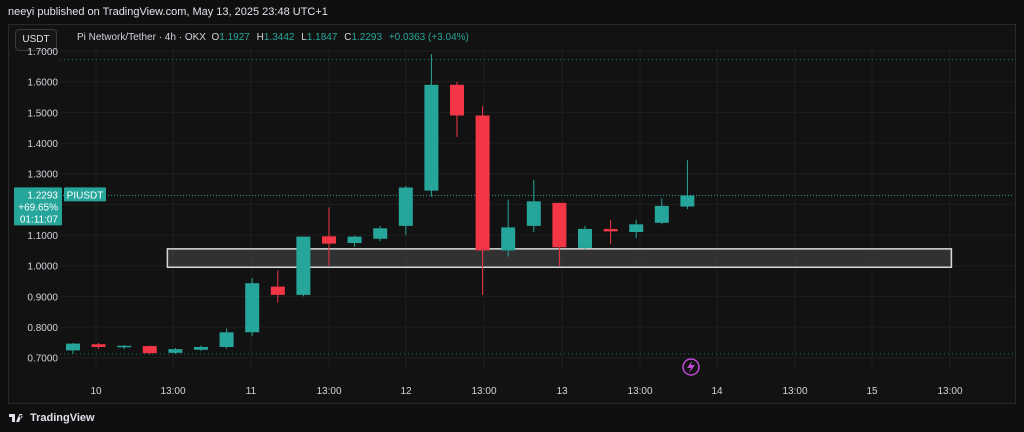  What do you see at coordinates (42, 113) in the screenshot?
I see `y-tick-label: 1.5000` at bounding box center [42, 113].